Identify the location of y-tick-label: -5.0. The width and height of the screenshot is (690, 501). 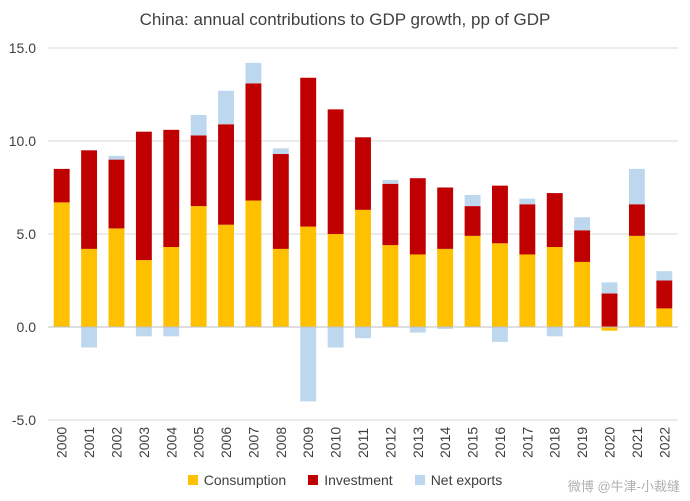
(24, 420).